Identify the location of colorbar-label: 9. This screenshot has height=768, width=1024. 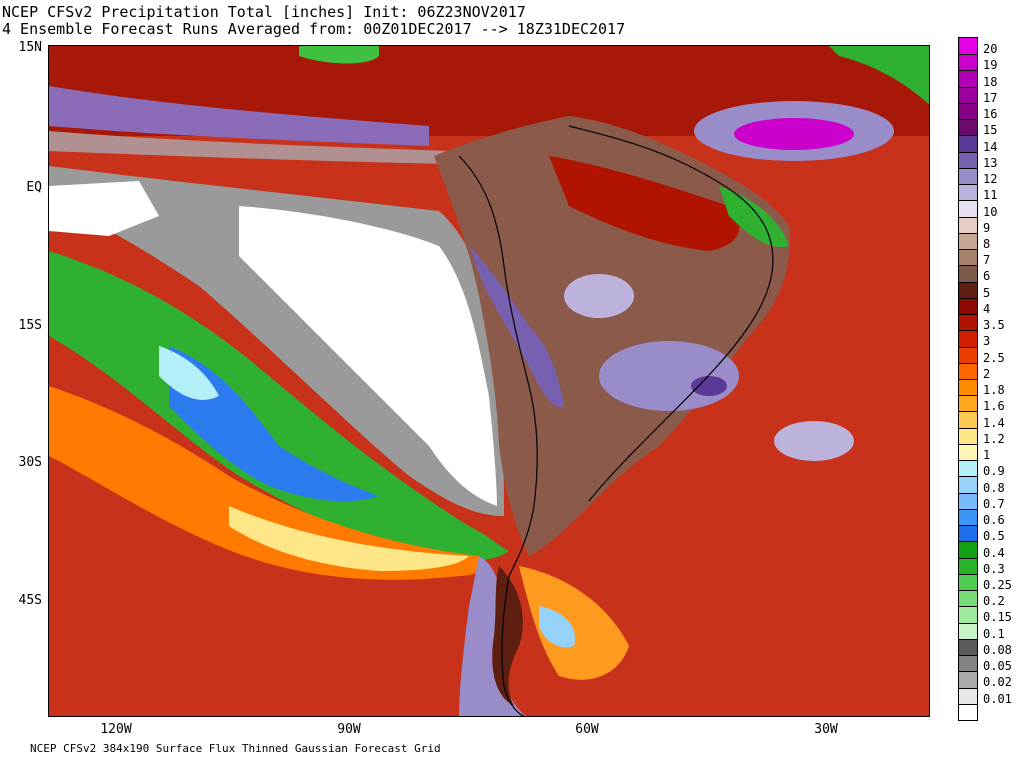
(987, 227).